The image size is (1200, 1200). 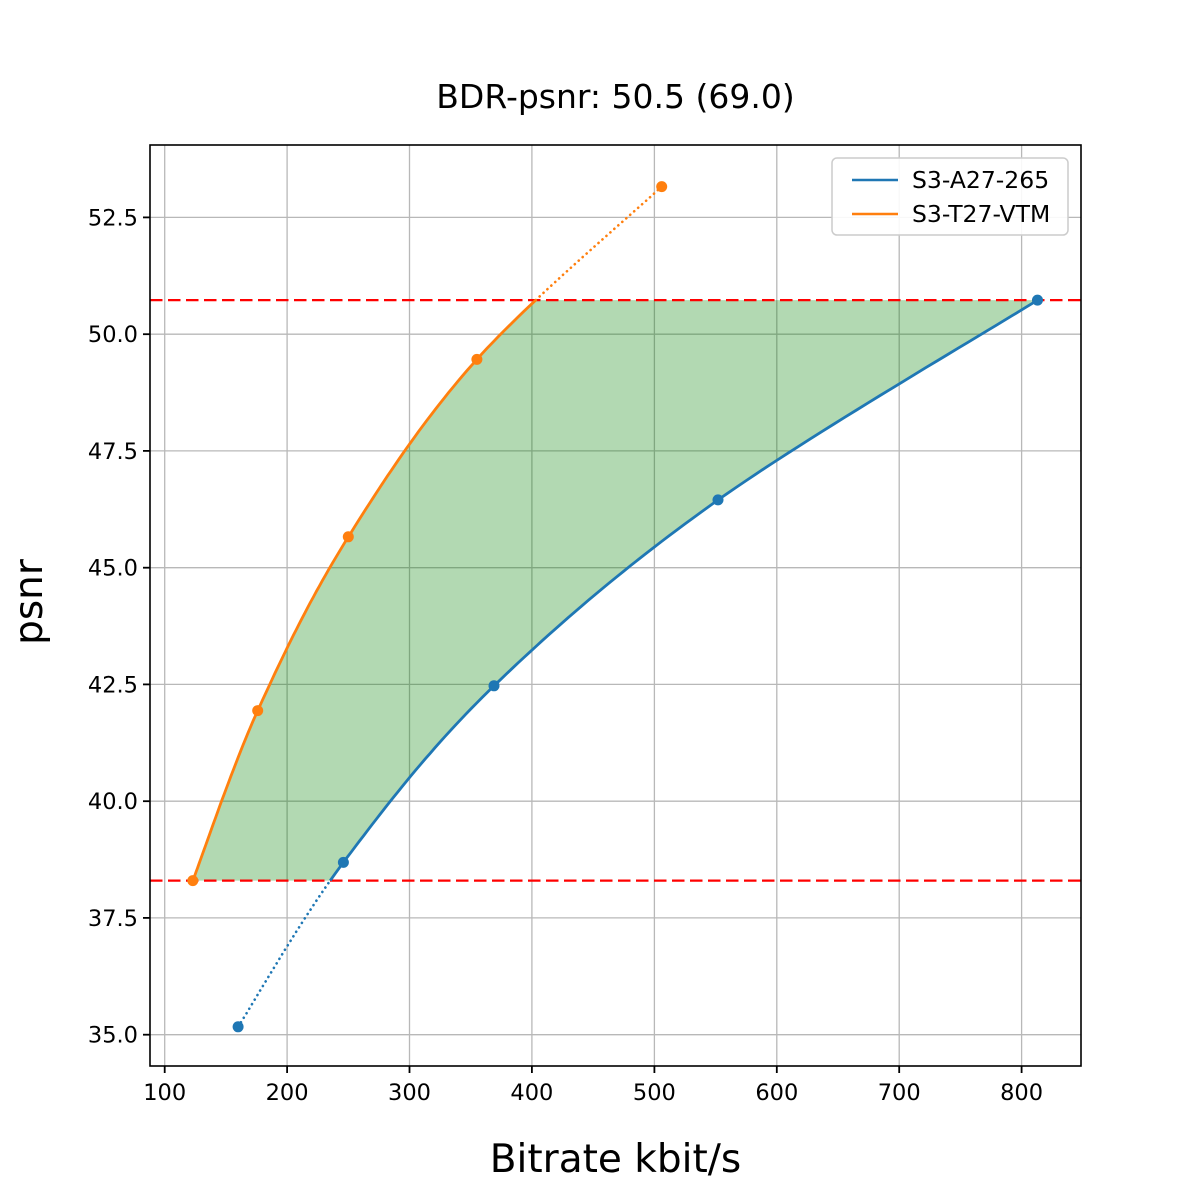 I want to click on x-axis-label: Bitrate kbit/s, so click(x=615, y=1159).